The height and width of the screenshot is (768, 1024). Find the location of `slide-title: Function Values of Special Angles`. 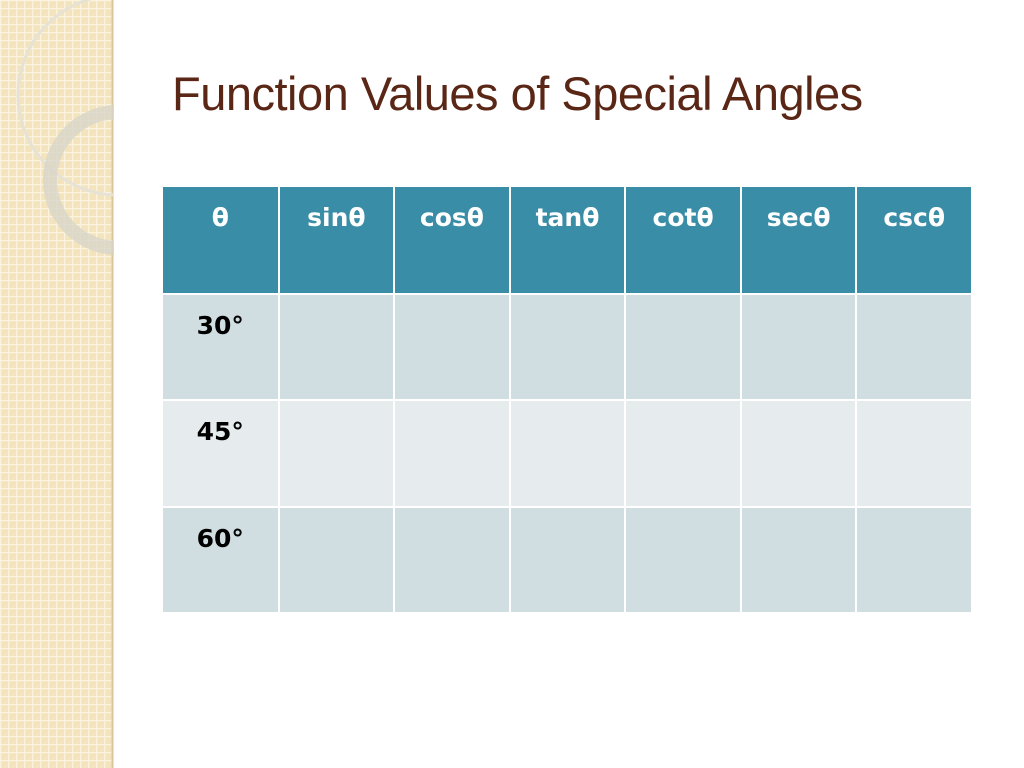

slide-title: Function Values of Special Angles is located at coordinates (517, 93).